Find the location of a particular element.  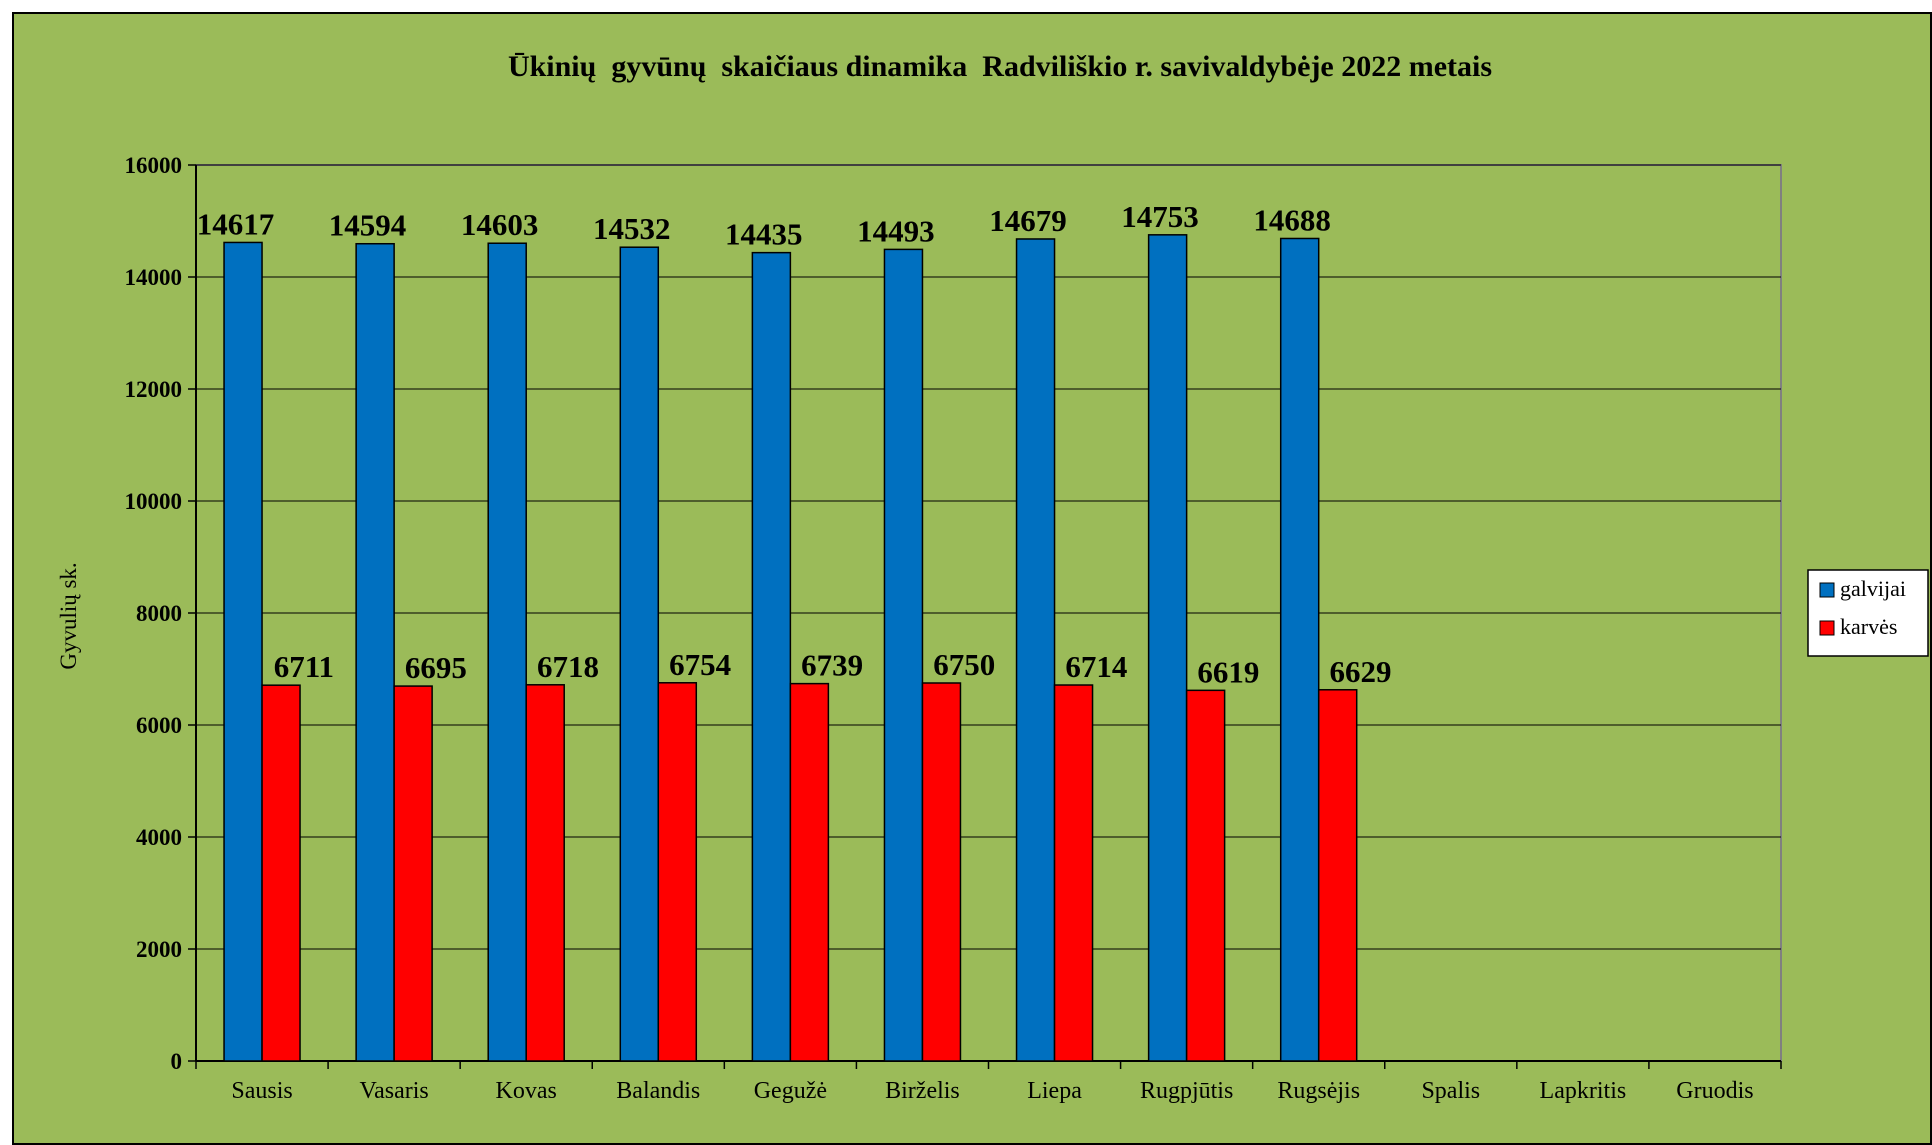

data-label: 6711 is located at coordinates (304, 666).